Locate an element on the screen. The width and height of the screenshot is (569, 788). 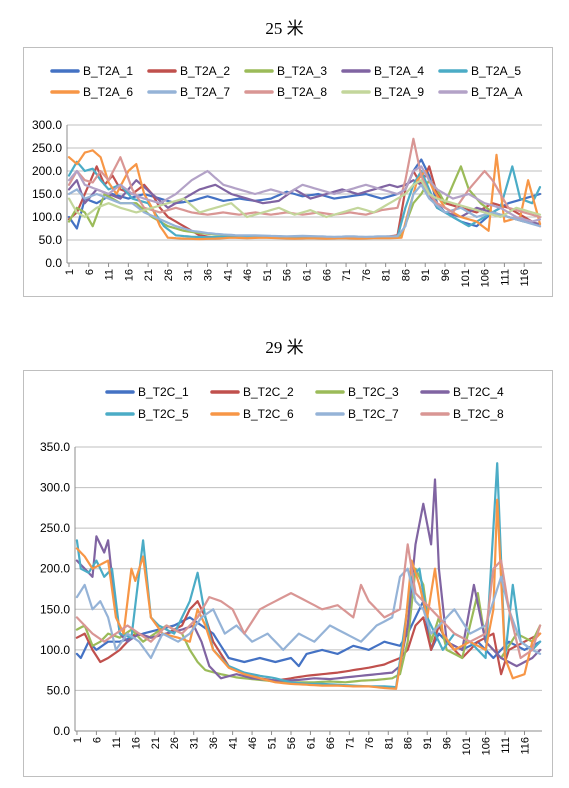
legend-label: B_T2C_1 is located at coordinates (163, 392).